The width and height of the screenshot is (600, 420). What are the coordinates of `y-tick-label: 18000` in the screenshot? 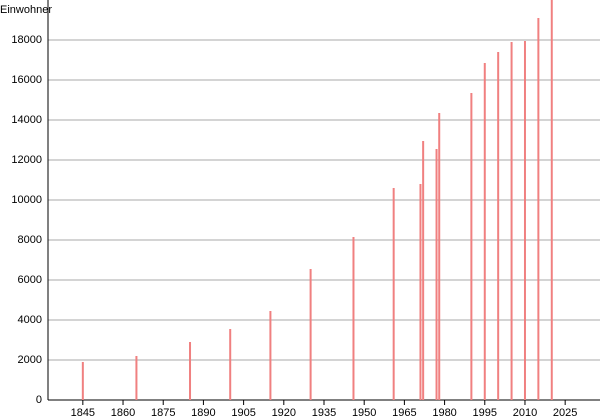 It's located at (26, 40).